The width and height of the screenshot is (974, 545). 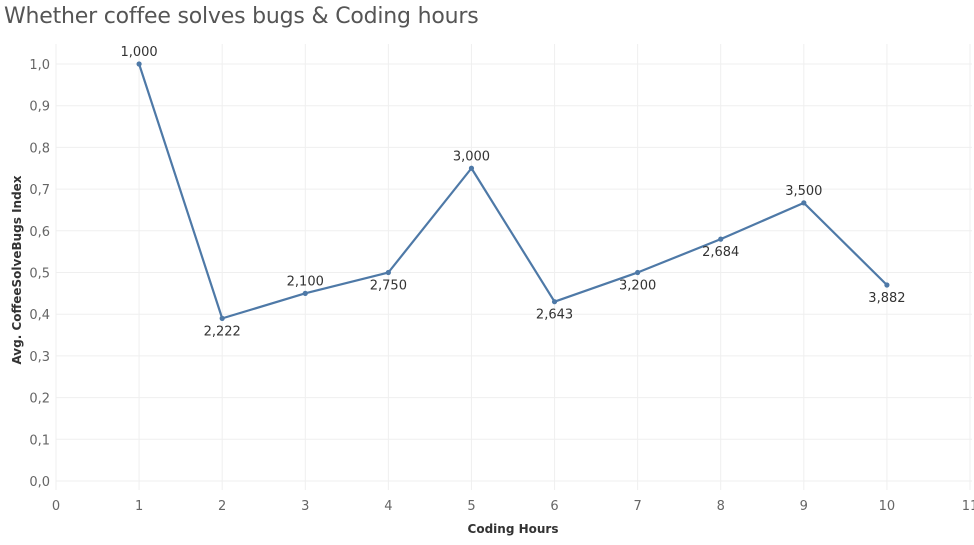 What do you see at coordinates (513, 529) in the screenshot?
I see `x-axis-title: Coding Hours` at bounding box center [513, 529].